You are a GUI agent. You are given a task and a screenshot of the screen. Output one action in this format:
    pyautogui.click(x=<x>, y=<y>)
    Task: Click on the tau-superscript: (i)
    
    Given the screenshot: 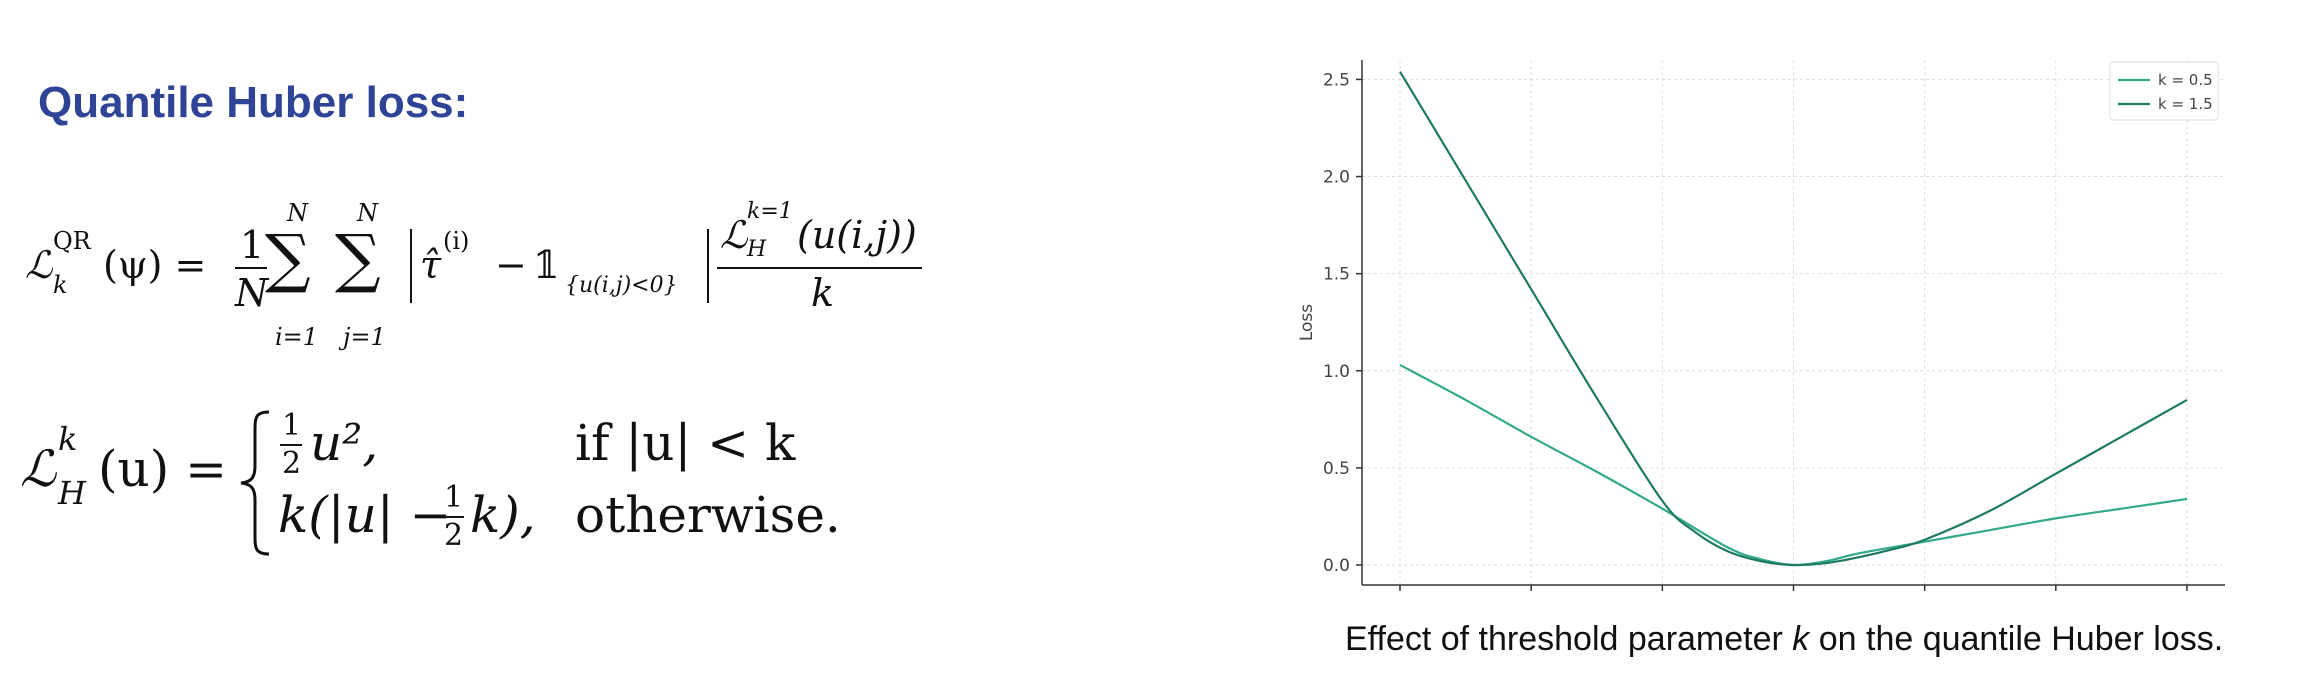 What is the action you would take?
    pyautogui.click(x=456, y=241)
    